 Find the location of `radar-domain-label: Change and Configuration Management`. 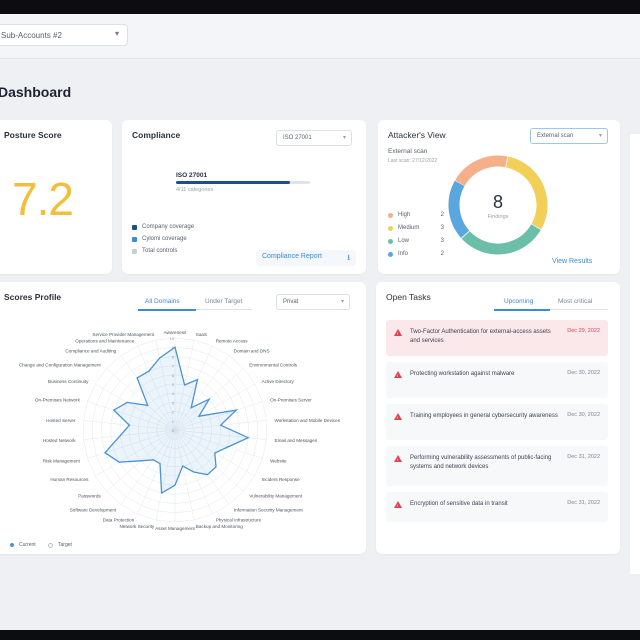

radar-domain-label: Change and Configuration Management is located at coordinates (60, 364).